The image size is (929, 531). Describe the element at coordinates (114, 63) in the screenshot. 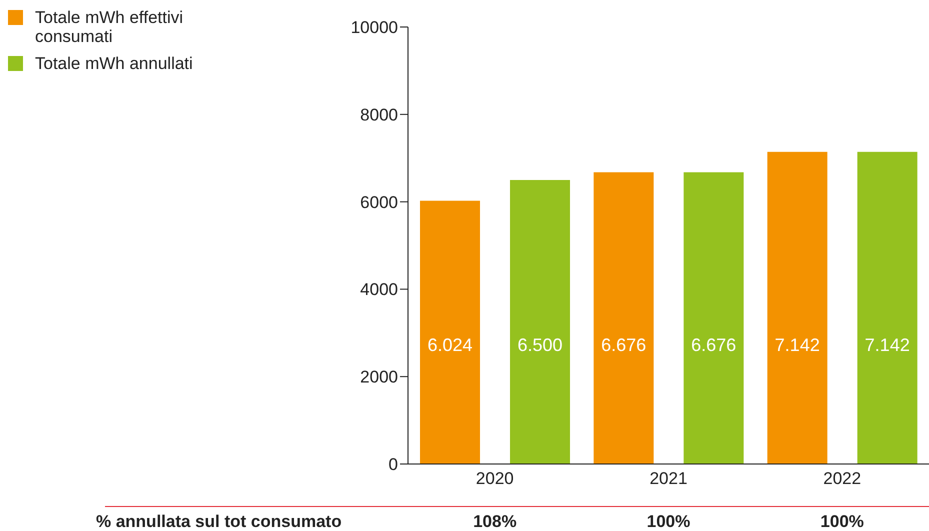

I see `legend-label: Totale mWh annullati` at that location.